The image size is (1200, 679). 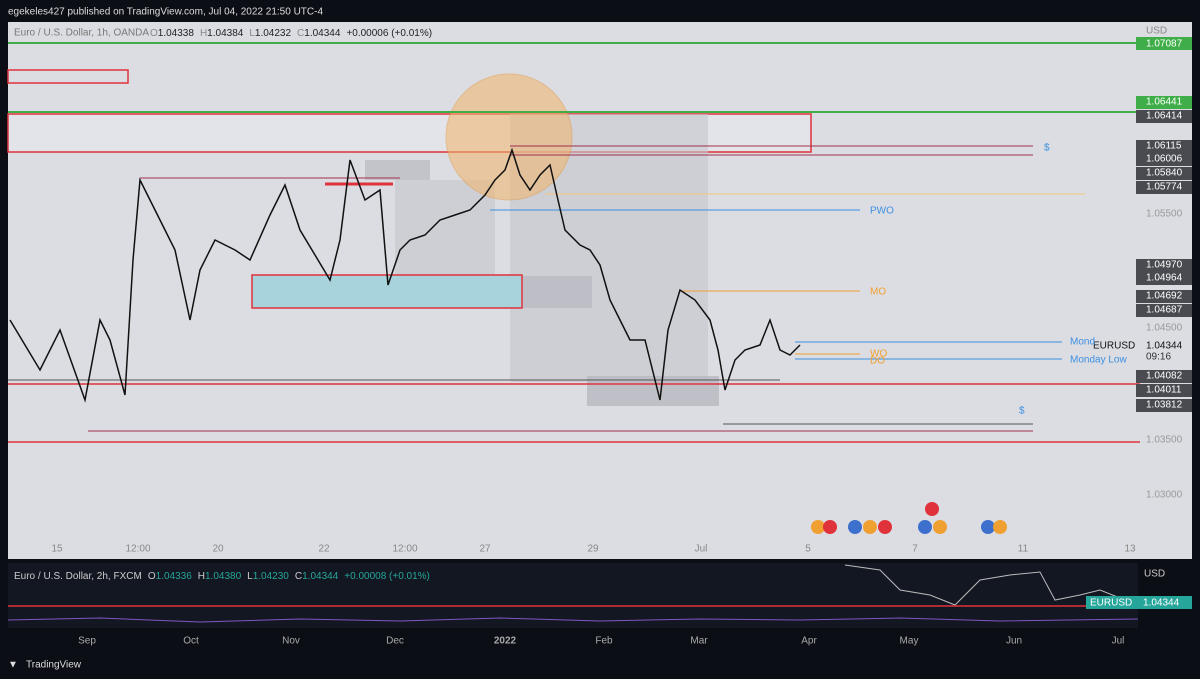 What do you see at coordinates (1164, 390) in the screenshot?
I see `price-label: 1.04011` at bounding box center [1164, 390].